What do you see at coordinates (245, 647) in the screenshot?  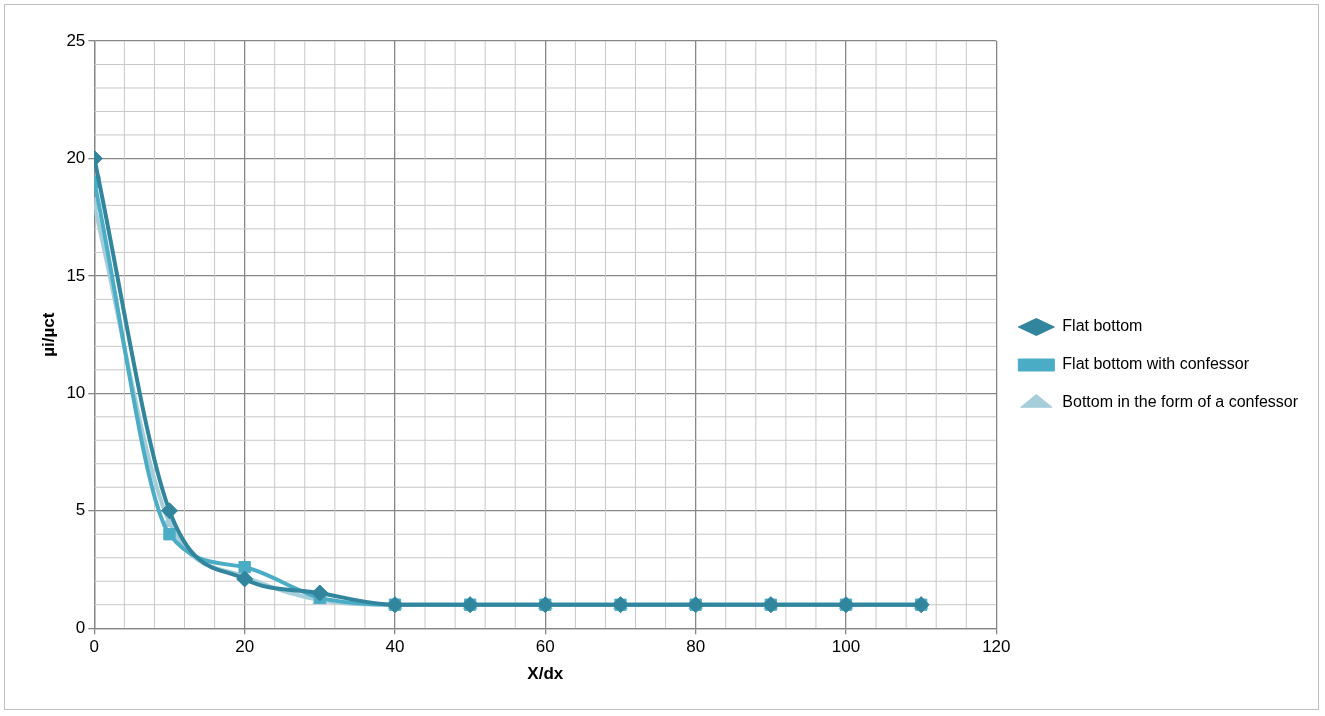 I see `x-tick-label: 20` at bounding box center [245, 647].